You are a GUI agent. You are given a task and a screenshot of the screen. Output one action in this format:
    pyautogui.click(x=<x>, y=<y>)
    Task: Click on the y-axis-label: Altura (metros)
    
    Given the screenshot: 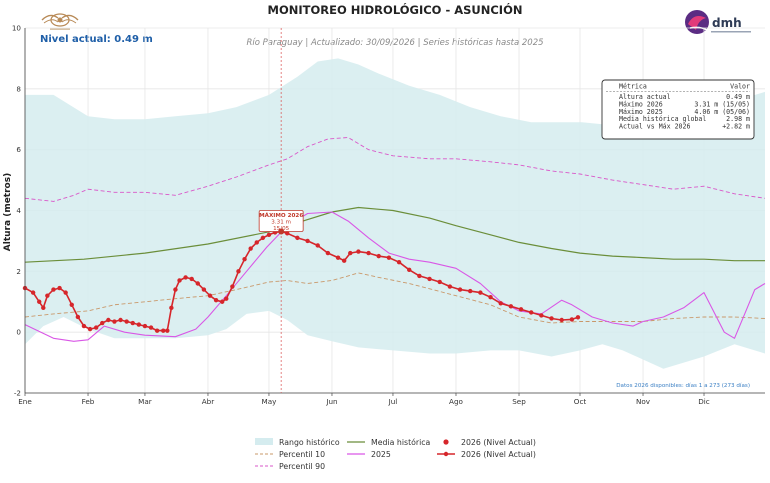 What is the action you would take?
    pyautogui.click(x=8, y=212)
    